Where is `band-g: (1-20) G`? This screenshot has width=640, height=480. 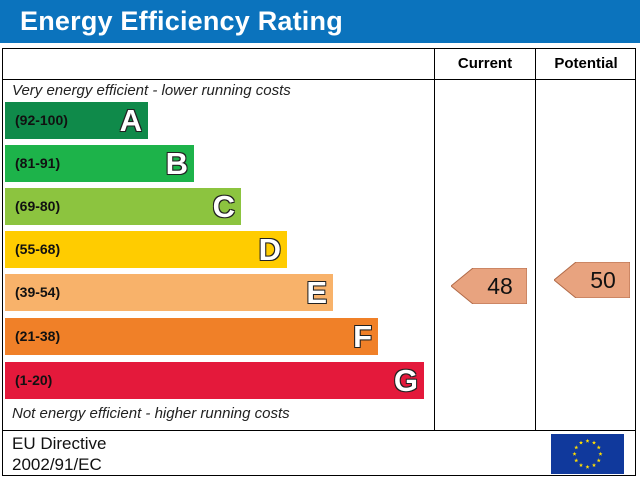
band-g: (1-20) G is located at coordinates (214, 380).